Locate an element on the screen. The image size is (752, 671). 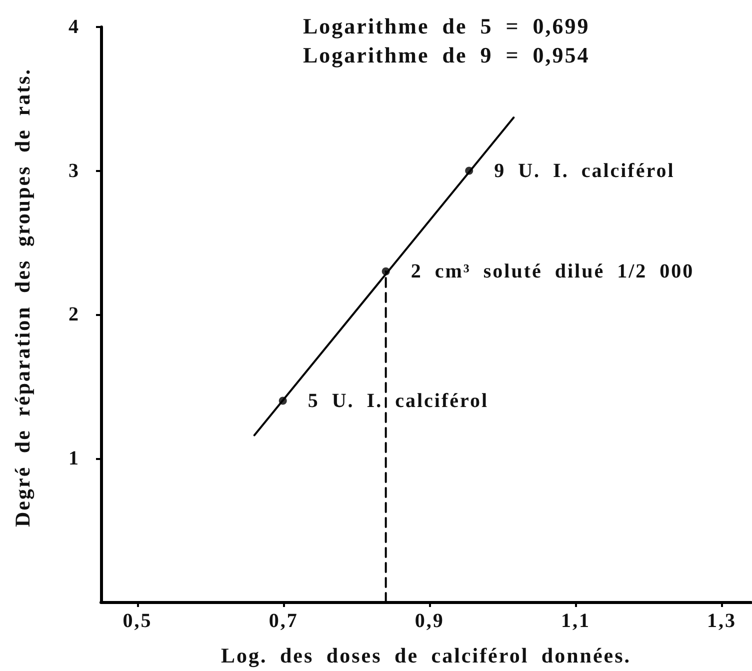
x-tick-label: 0,7 is located at coordinates (283, 621).